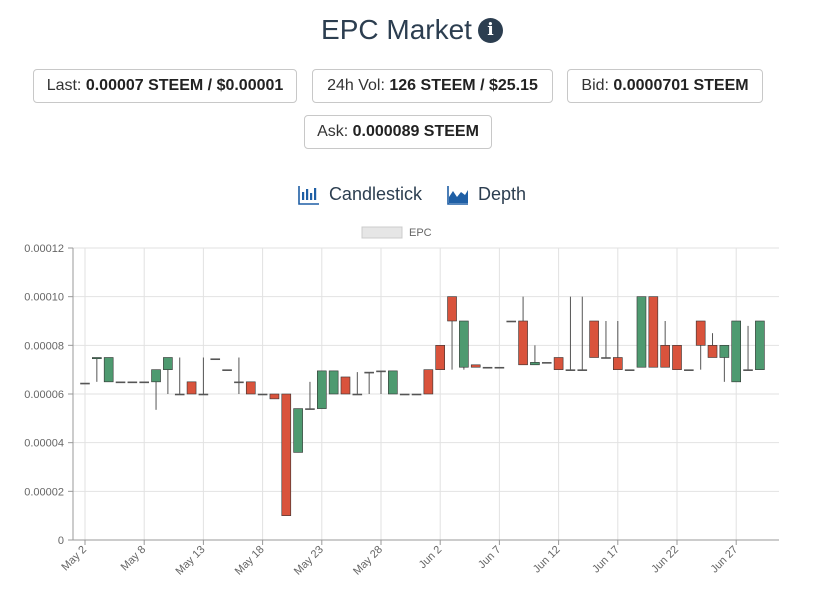 The width and height of the screenshot is (824, 591). What do you see at coordinates (250, 561) in the screenshot?
I see `x-tick-label: May 18` at bounding box center [250, 561].